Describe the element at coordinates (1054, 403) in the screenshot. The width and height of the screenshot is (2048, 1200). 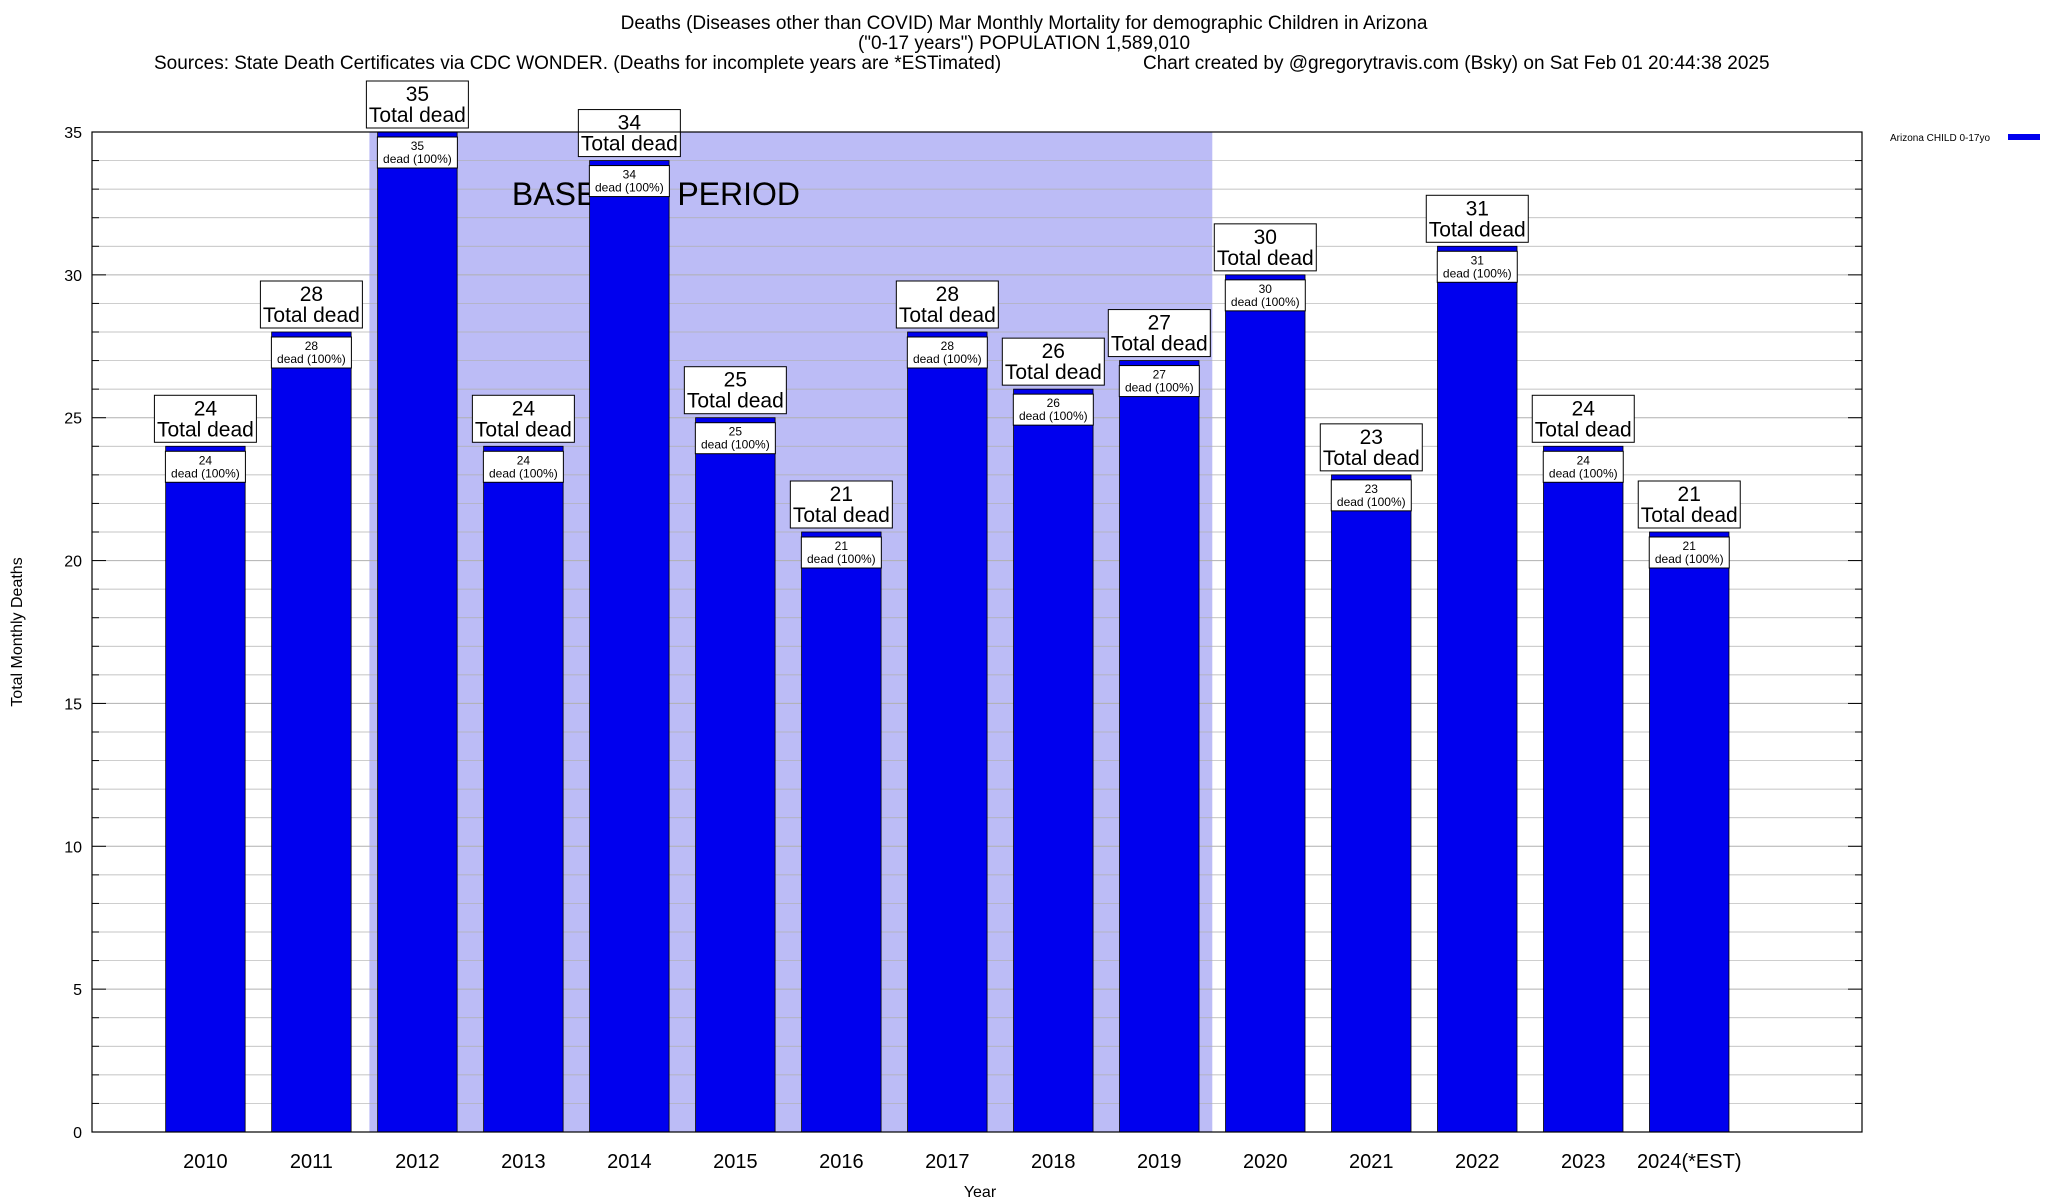
I see `bar-inner-value: 26` at that location.